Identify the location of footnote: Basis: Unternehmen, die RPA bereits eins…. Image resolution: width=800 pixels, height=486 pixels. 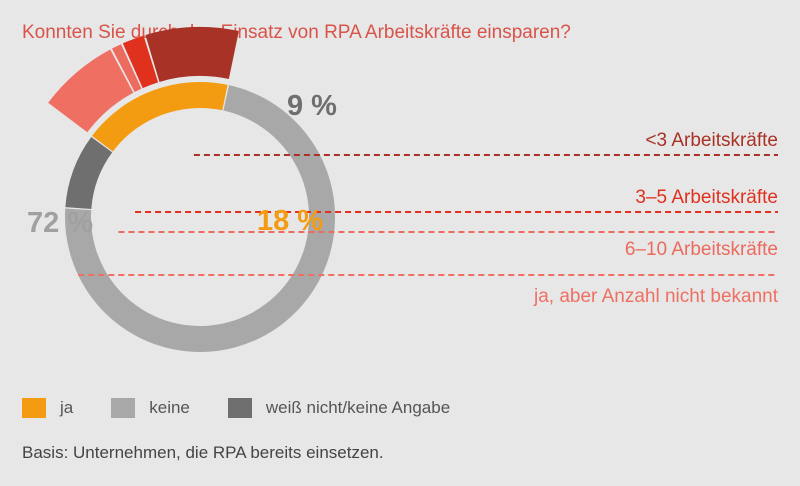
(203, 452).